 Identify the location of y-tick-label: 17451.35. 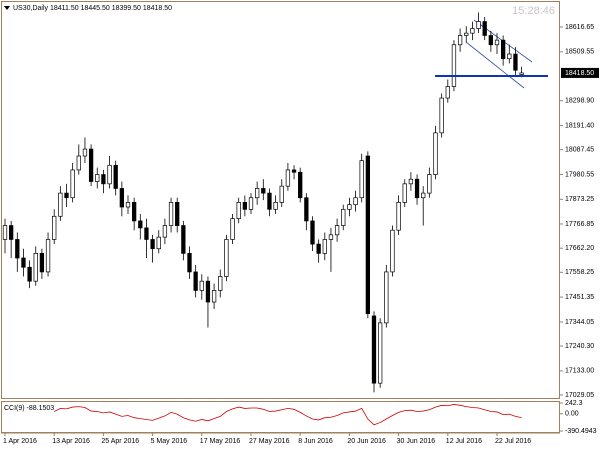
(579, 297).